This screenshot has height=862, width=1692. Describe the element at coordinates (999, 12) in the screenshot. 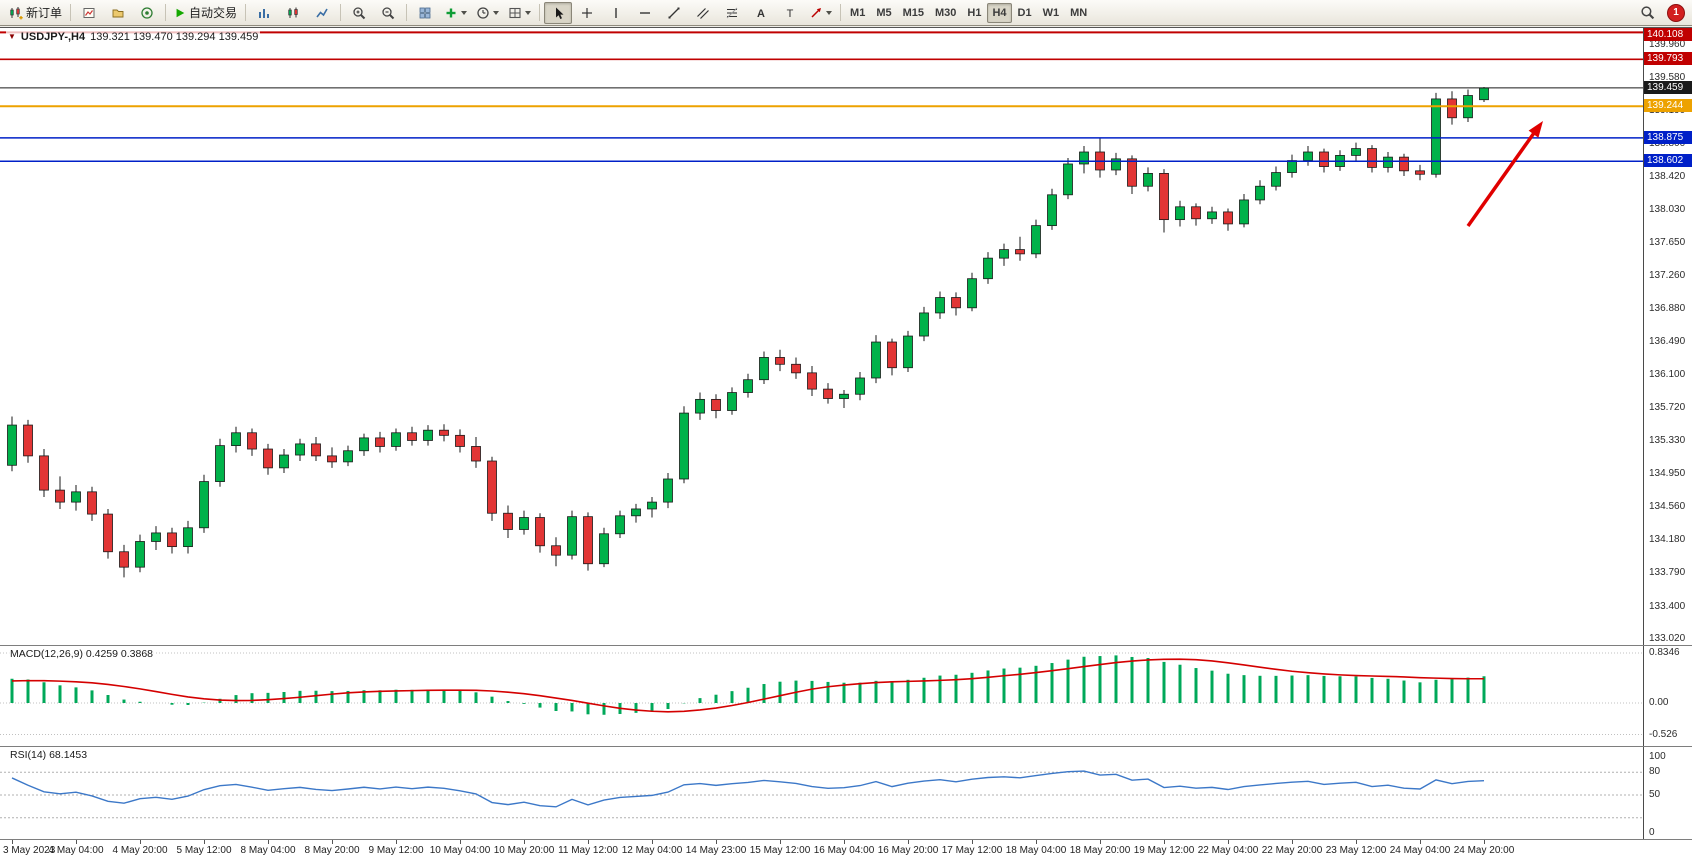

I see `timeframe-h4: H4` at that location.